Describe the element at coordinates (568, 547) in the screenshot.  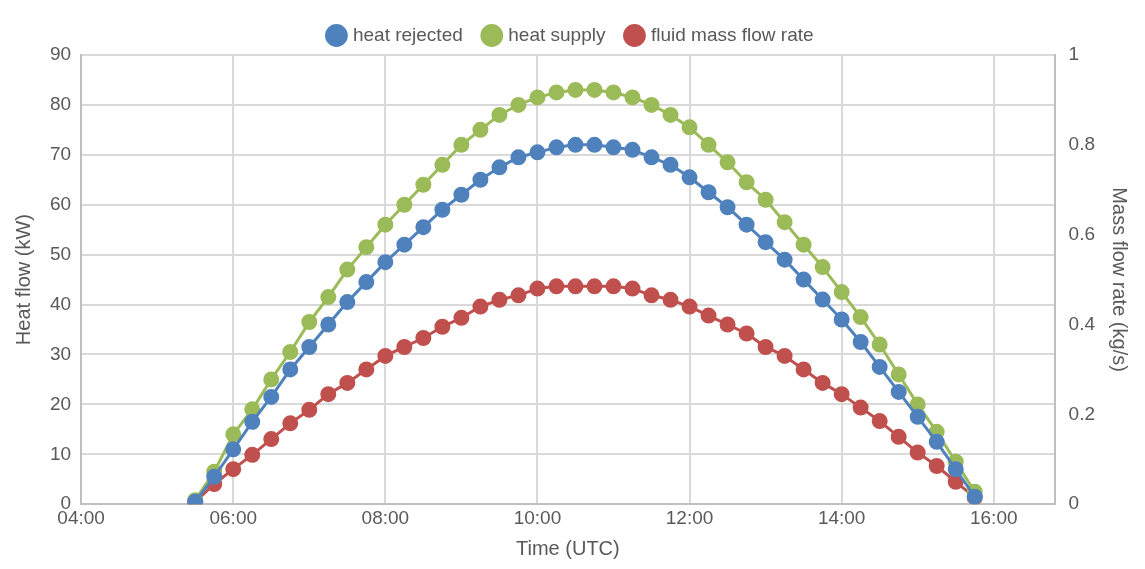
I see `x-axis-title: Time (UTC)` at that location.